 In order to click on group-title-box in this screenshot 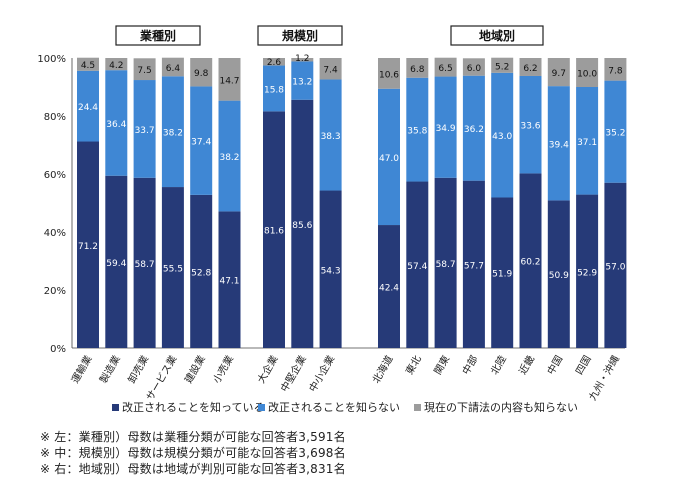, I will do `click(497, 35)`.